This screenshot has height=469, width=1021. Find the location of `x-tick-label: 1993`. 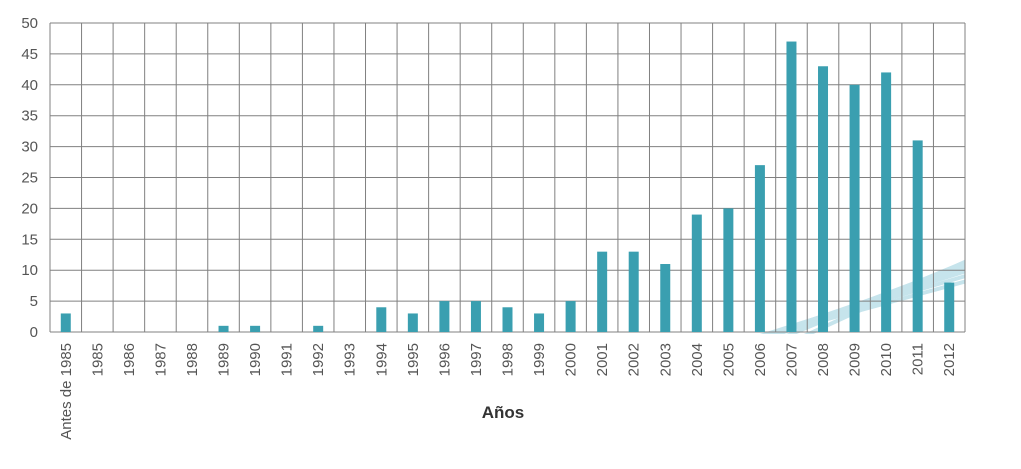

x-tick-label: 1993 is located at coordinates (350, 359).